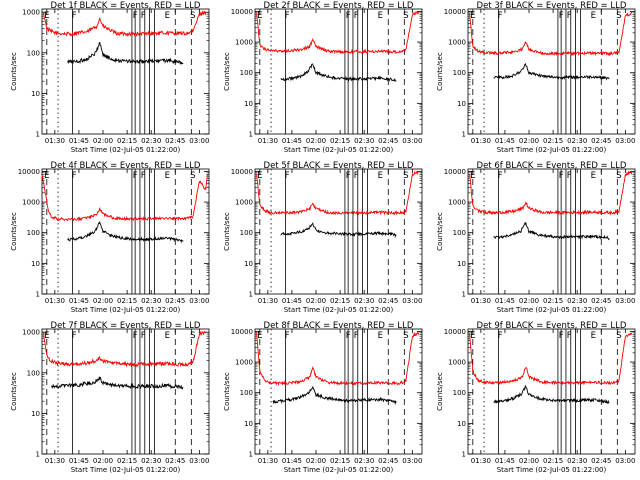  What do you see at coordinates (126, 6) in the screenshot?
I see `panel-title: Det 1f BLACK = Events, RED = LLD` at bounding box center [126, 6].